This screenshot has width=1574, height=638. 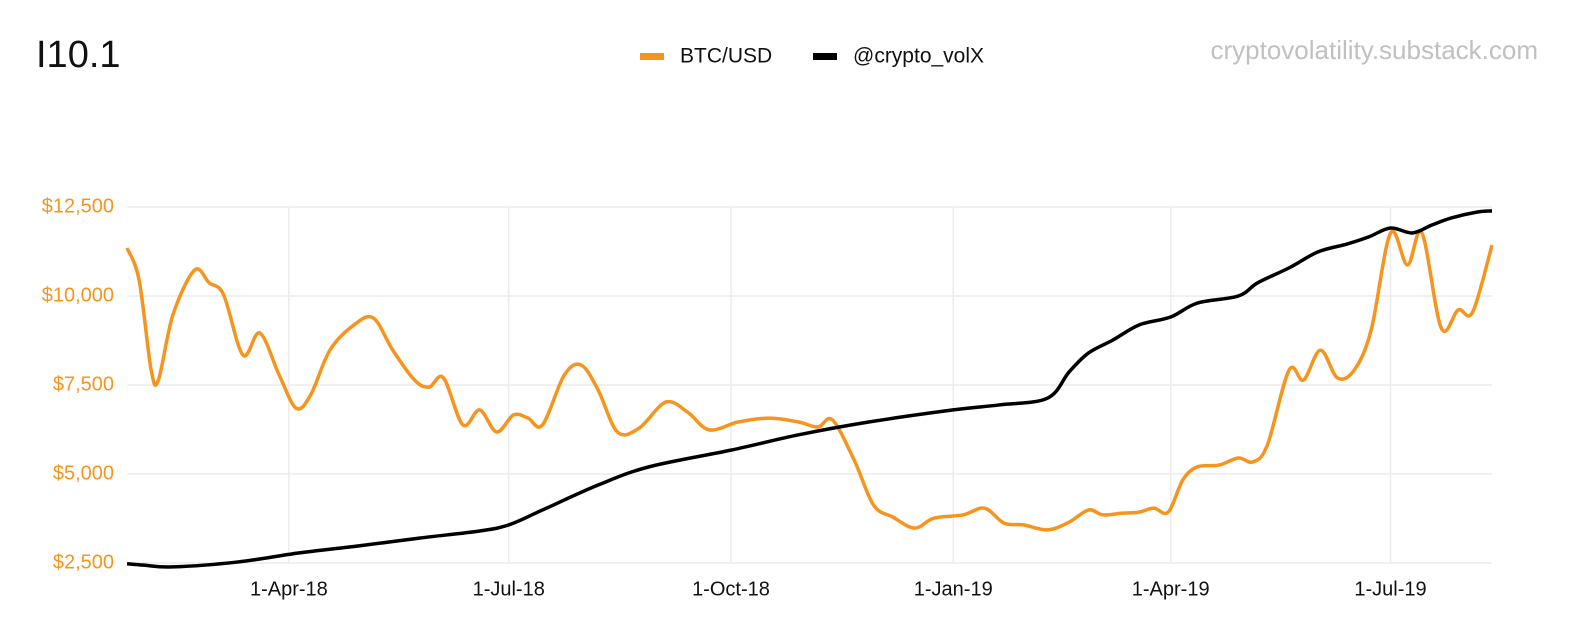 I want to click on chart-title: I10.1, so click(x=78, y=55).